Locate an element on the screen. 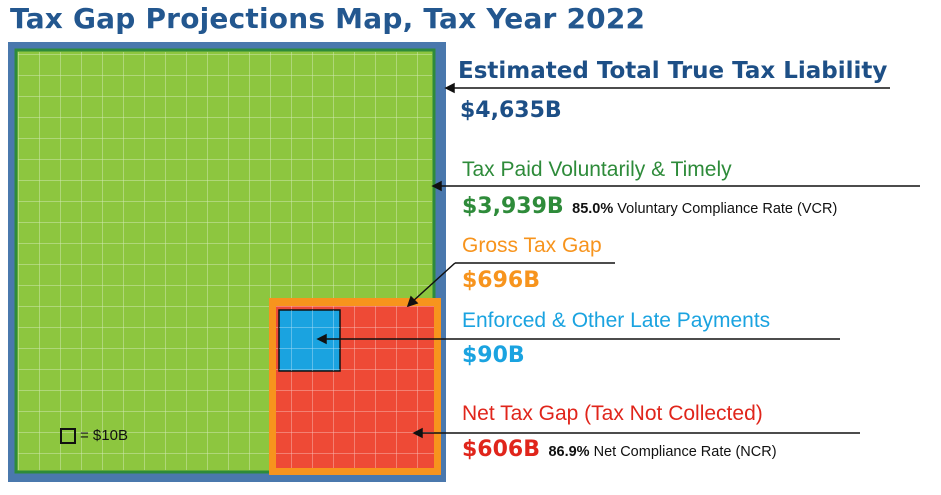  paid-heading: Tax Paid Voluntarily & Timely is located at coordinates (597, 169).